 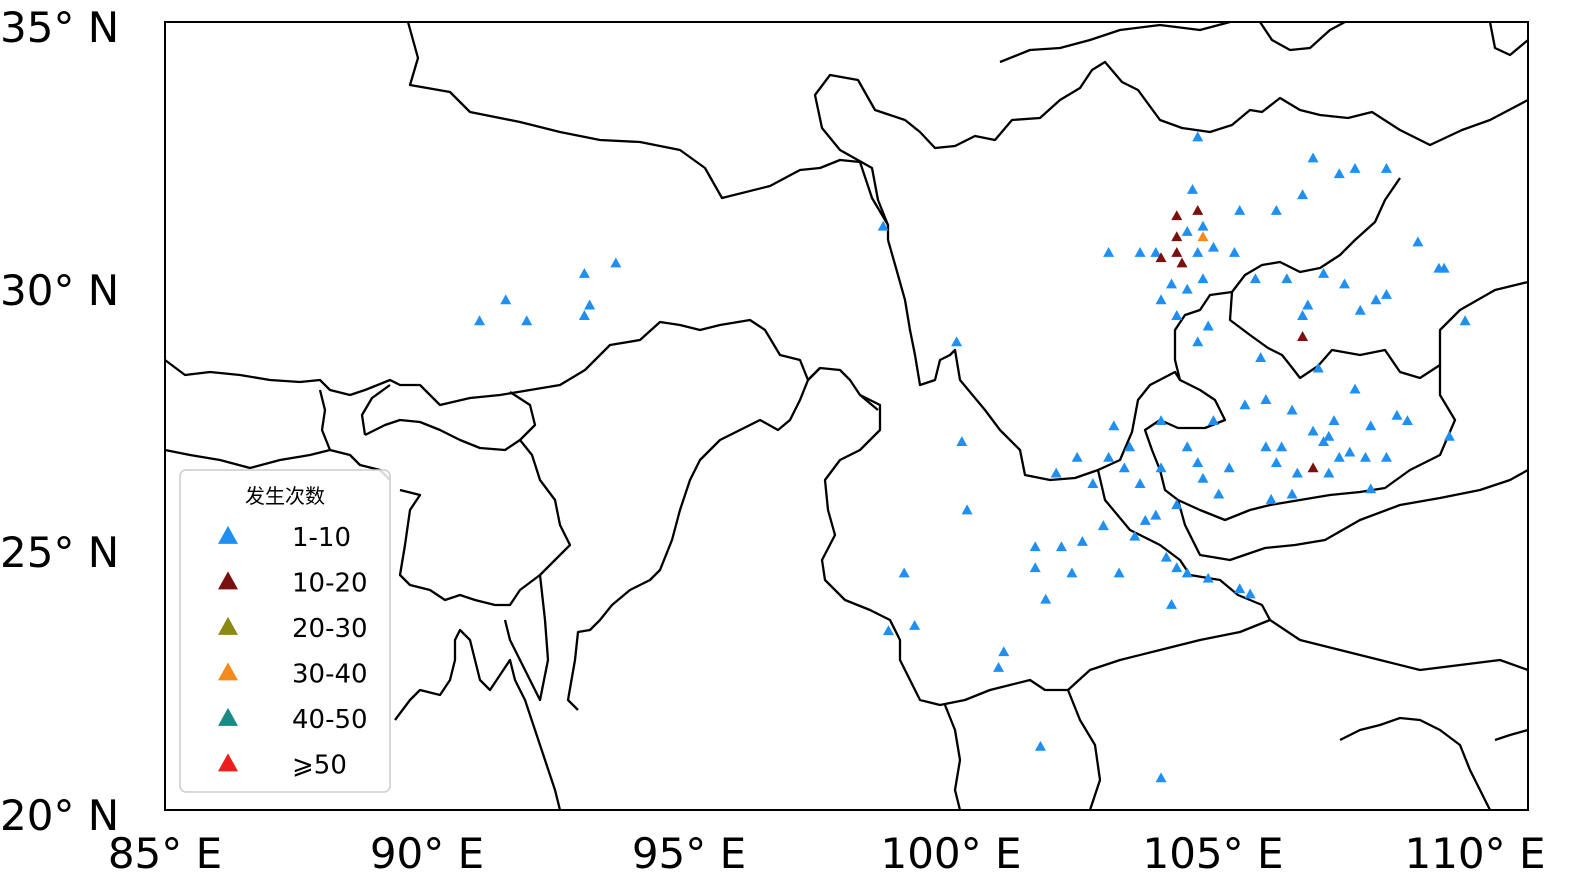 What do you see at coordinates (293, 652) in the screenshot?
I see `legend-items: 1-10 10-20 20-30 30-40 40-50 ⩾50` at bounding box center [293, 652].